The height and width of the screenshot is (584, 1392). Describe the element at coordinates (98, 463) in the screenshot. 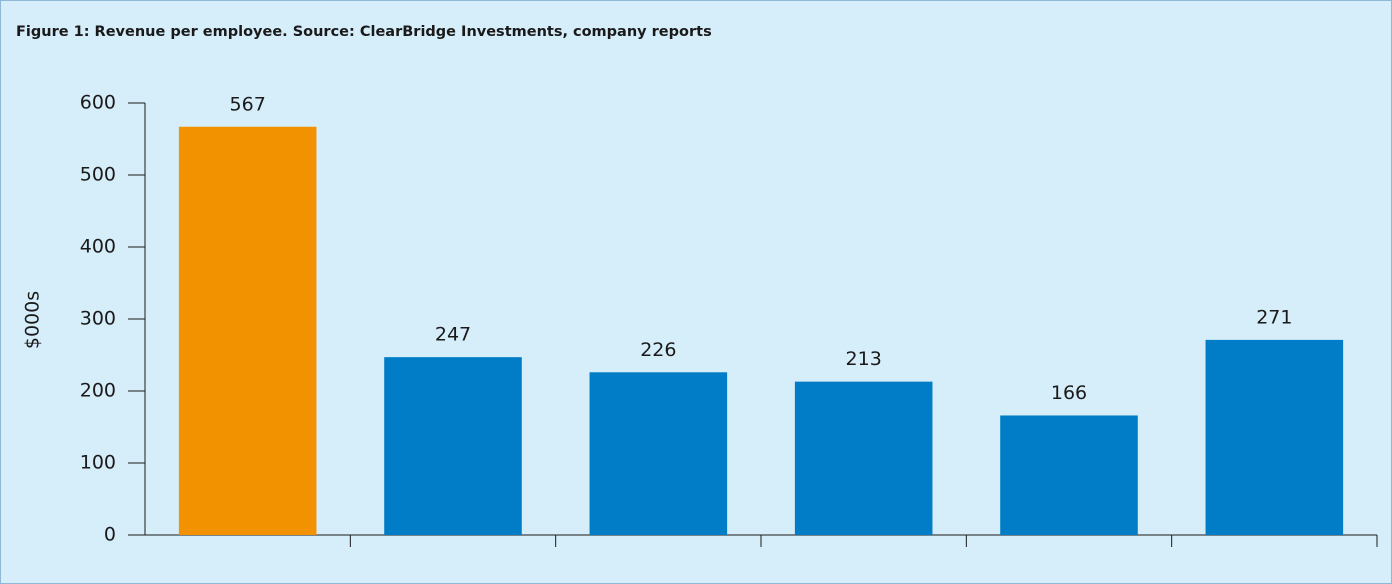

I see `y-tick-label: 100` at that location.